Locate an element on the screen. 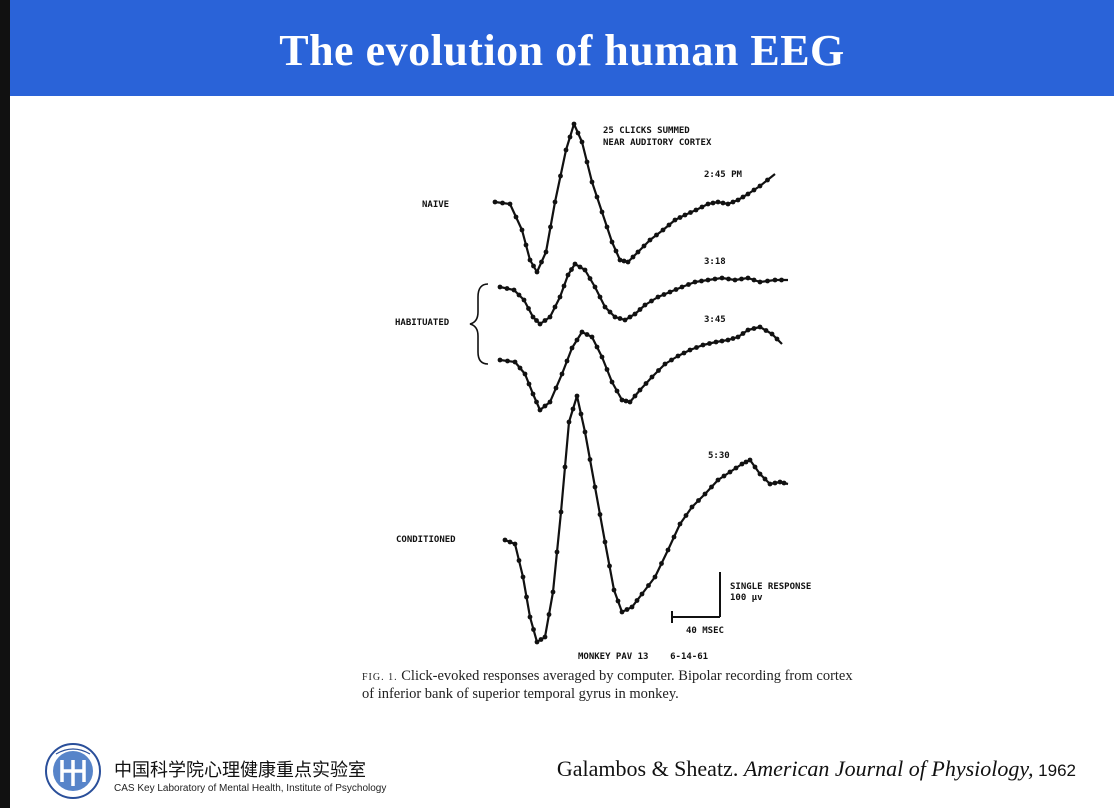  slide-title: The evolution of human EEG is located at coordinates (562, 50).